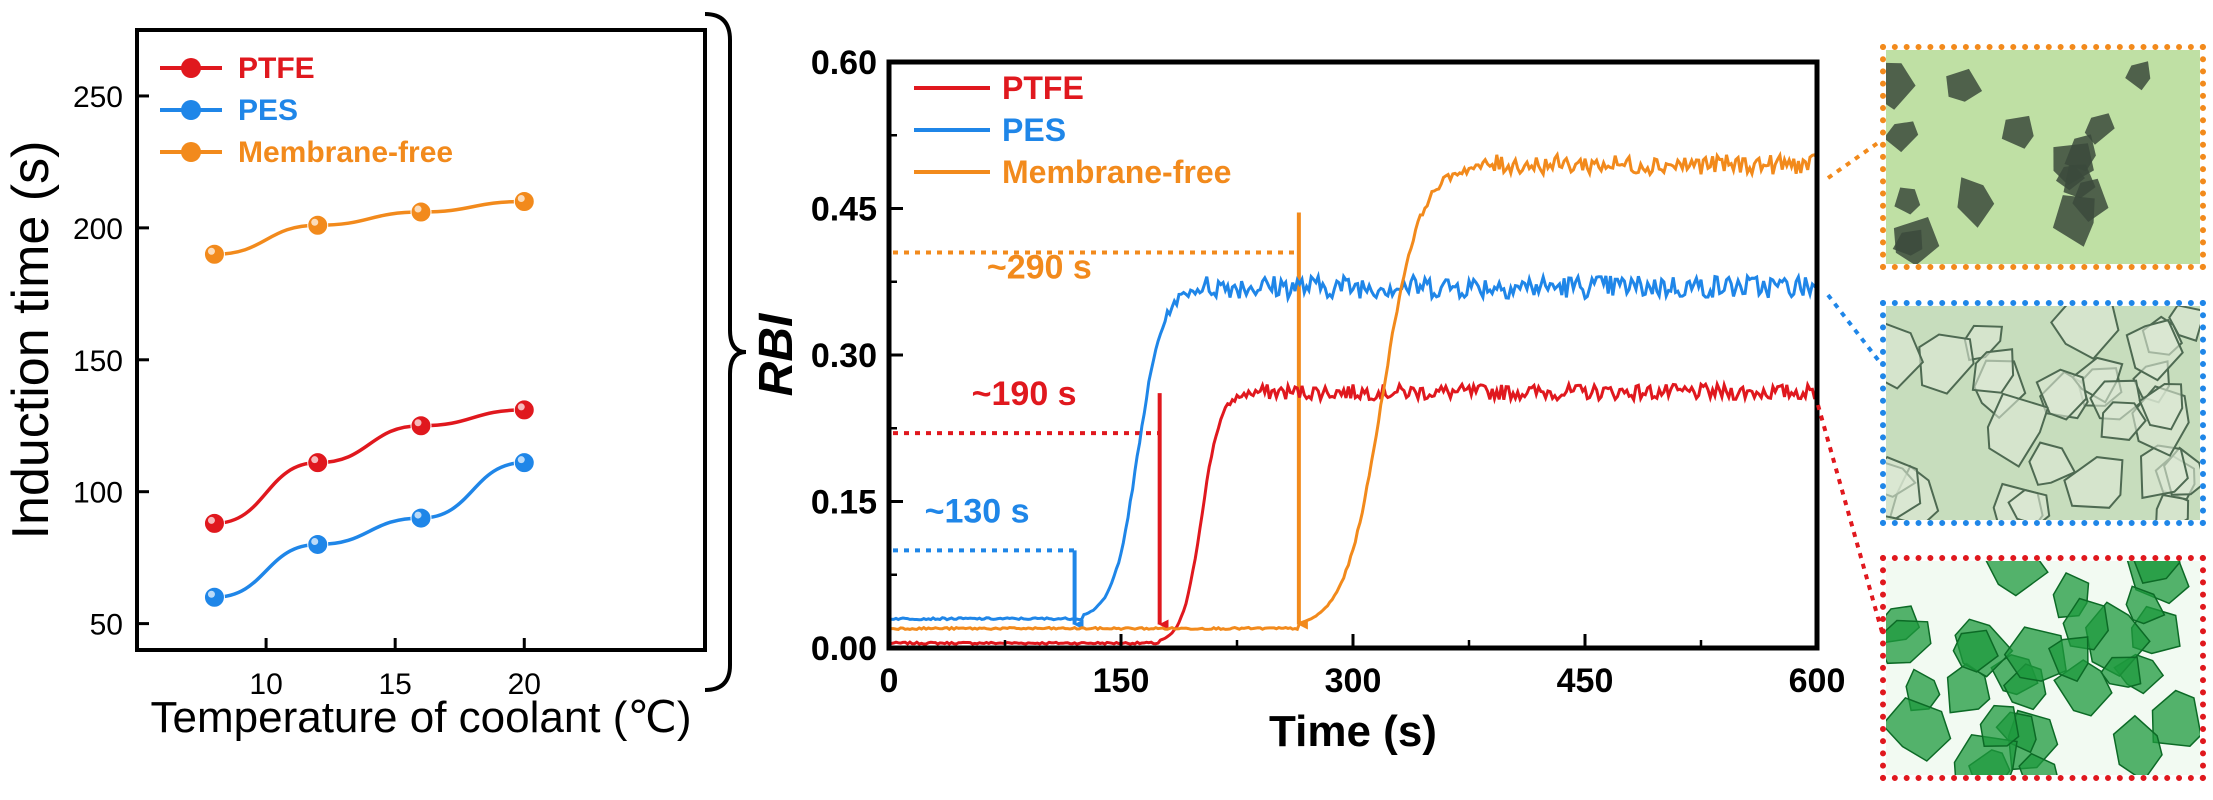  What do you see at coordinates (1585, 681) in the screenshot?
I see `chart2-x-tick-label: 450` at bounding box center [1585, 681].